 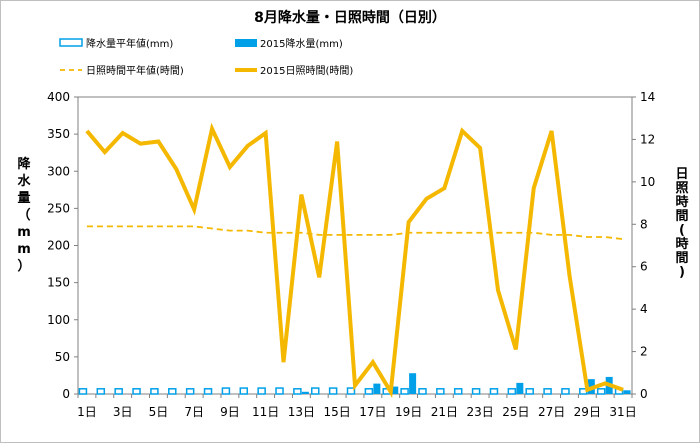 I want to click on y-tick-label: 150, so click(x=58, y=283).